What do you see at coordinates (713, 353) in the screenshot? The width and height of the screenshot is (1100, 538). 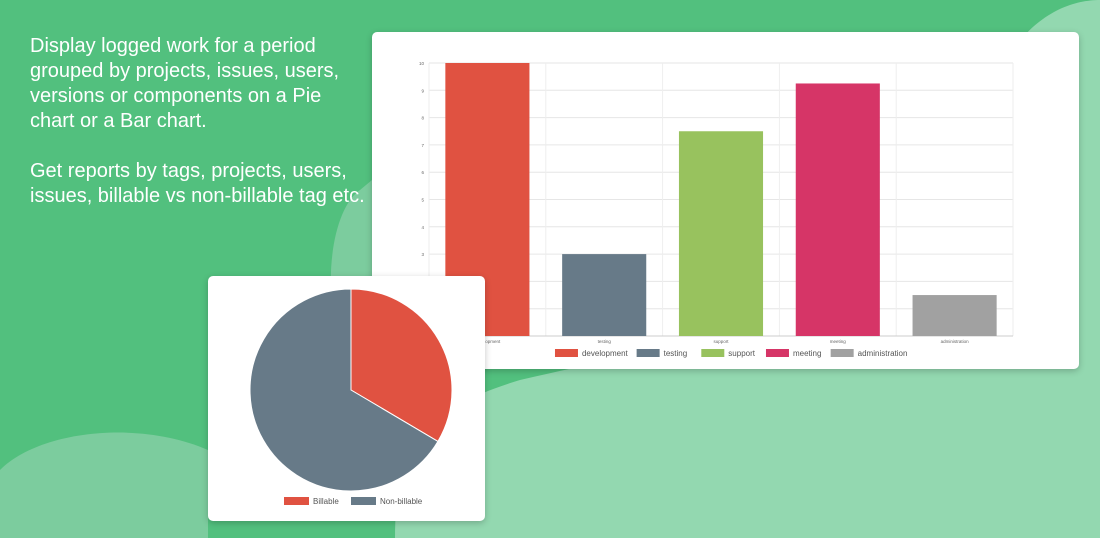 I see `legend-swatch-support` at bounding box center [713, 353].